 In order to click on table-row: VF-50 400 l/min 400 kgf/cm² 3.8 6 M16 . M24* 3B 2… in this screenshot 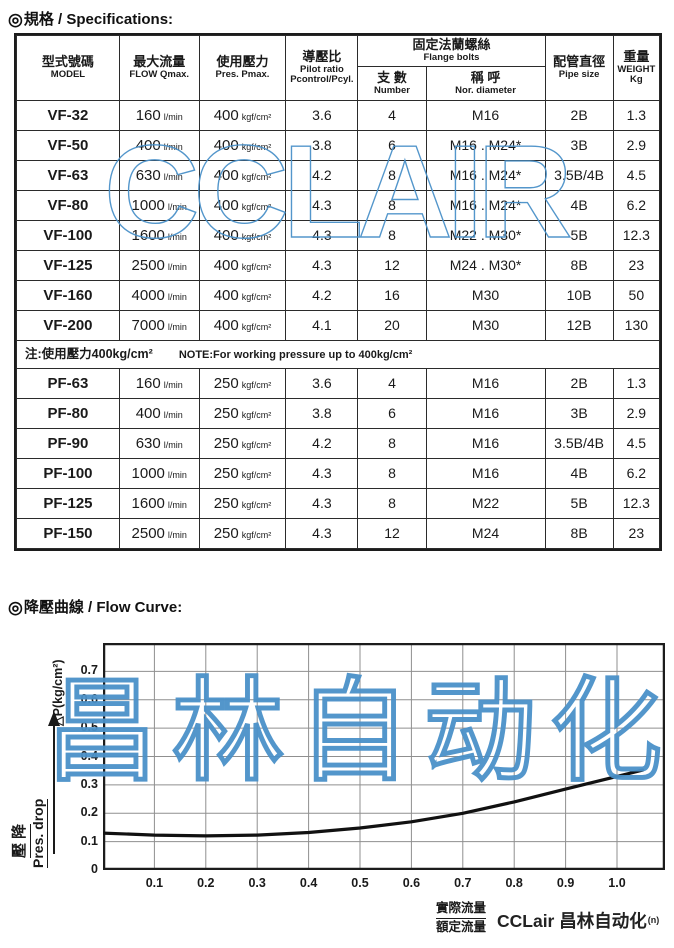, I will do `click(338, 145)`.